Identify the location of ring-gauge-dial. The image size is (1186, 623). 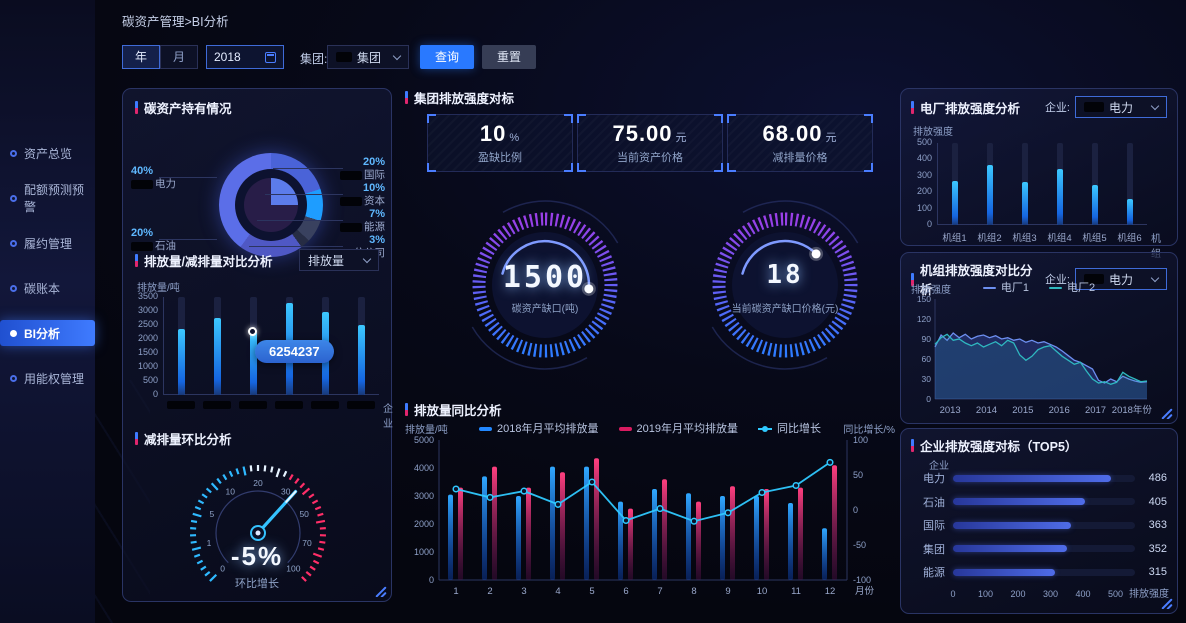
(785, 287).